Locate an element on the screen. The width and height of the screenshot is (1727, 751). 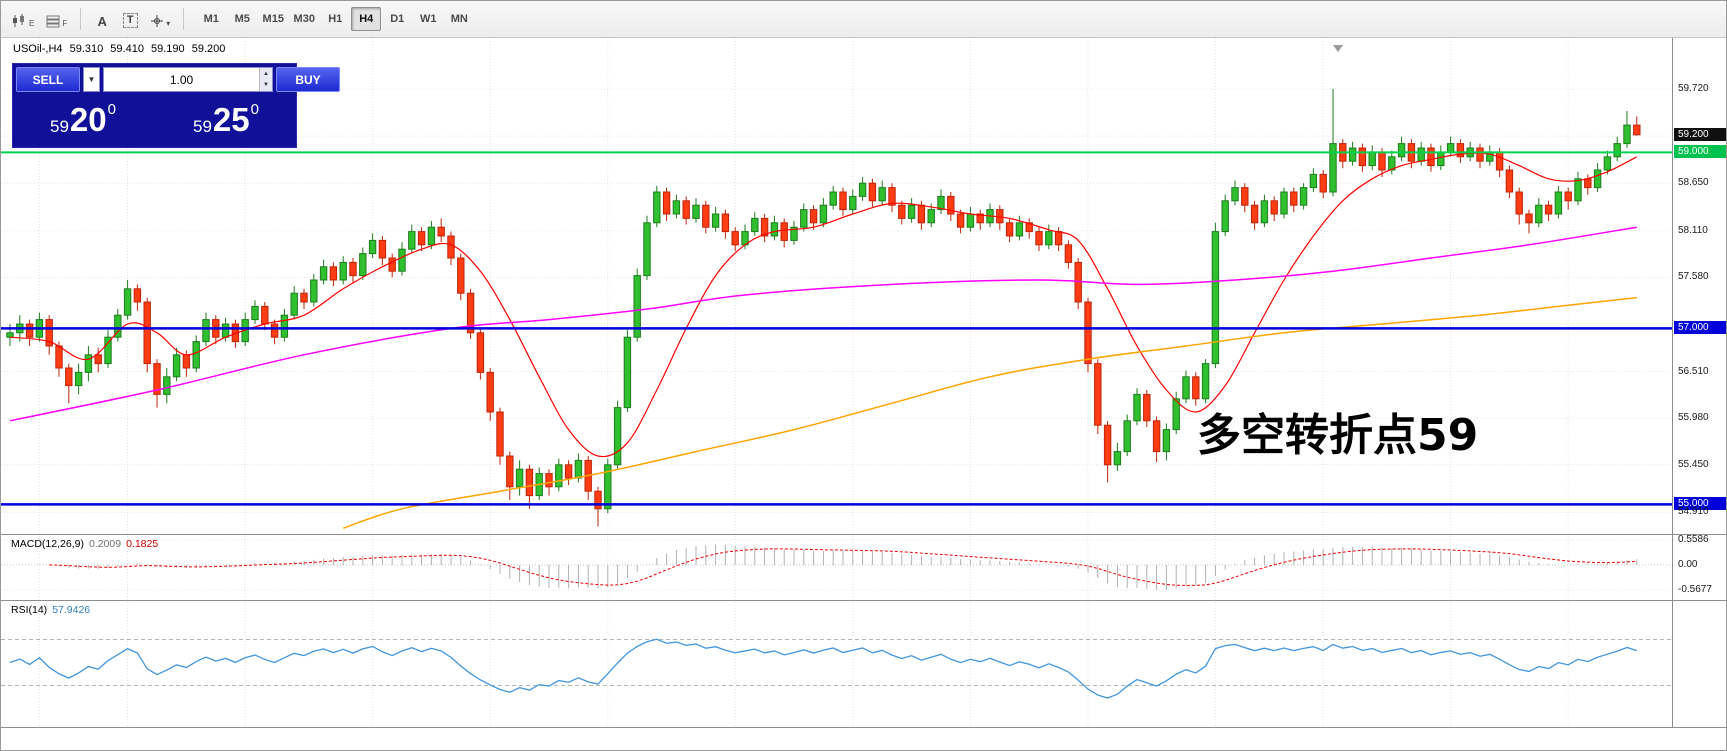
buy-price-big-figure: 59 is located at coordinates (202, 126).